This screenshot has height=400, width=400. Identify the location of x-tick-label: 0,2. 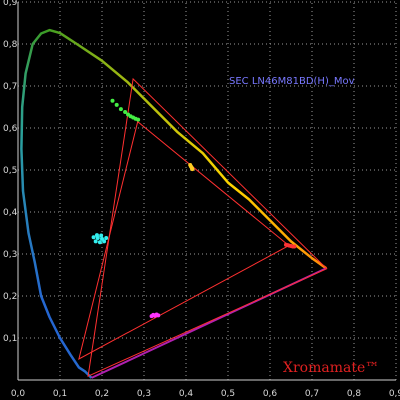
(102, 394).